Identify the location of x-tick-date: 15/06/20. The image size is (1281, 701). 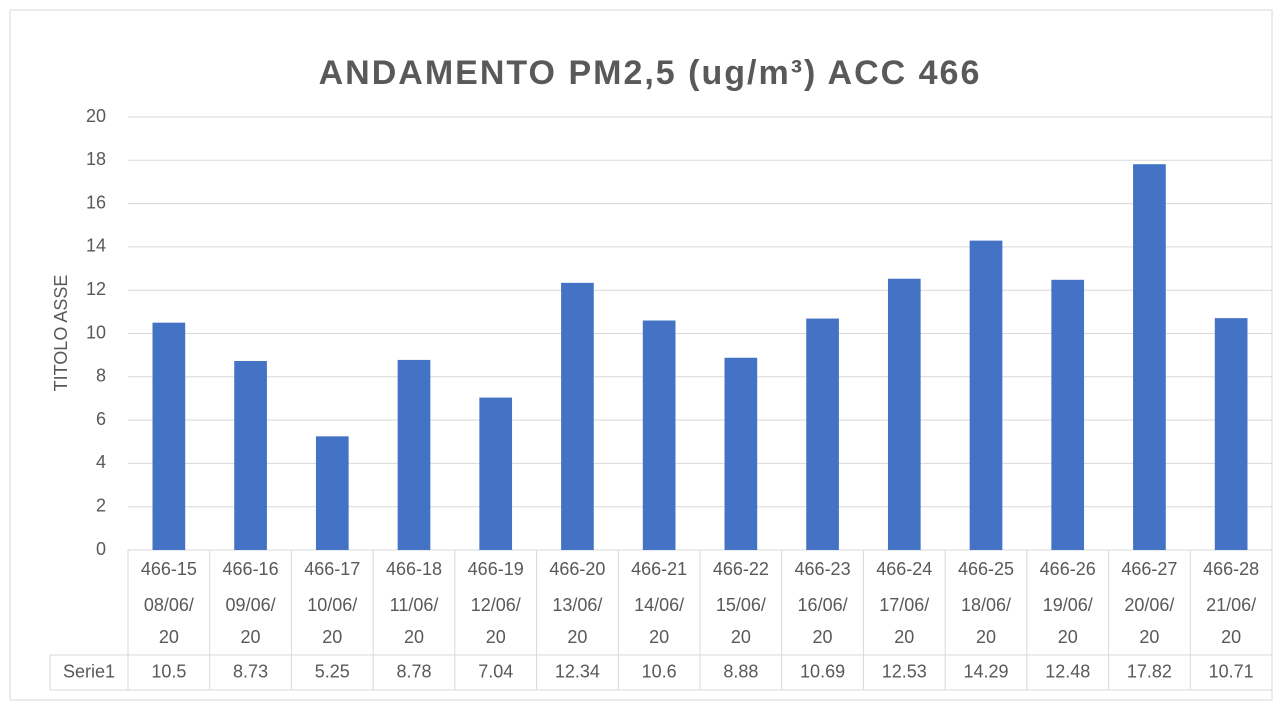
(741, 621).